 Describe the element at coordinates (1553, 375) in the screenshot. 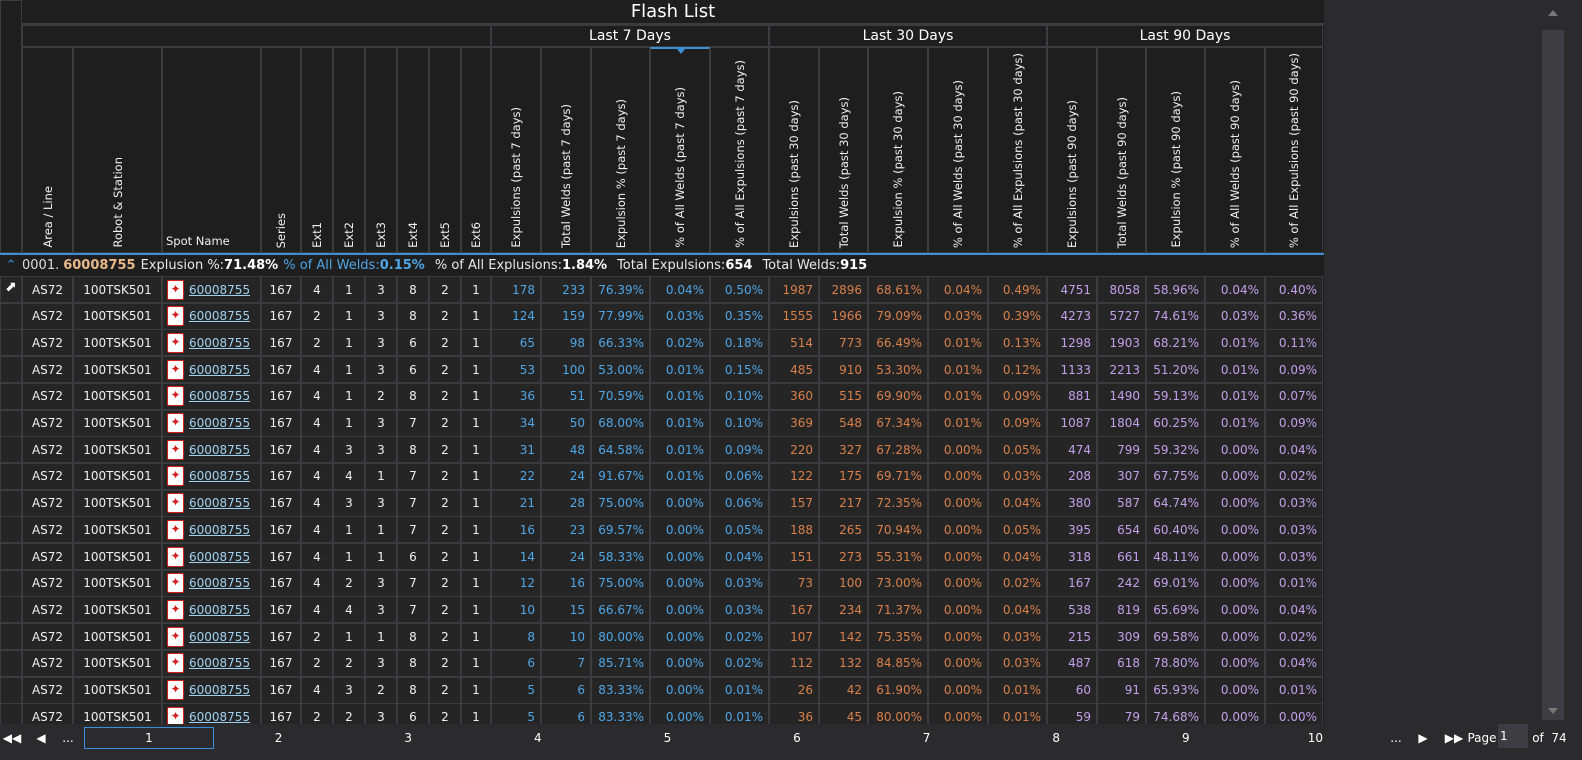

I see `scrollbar-thumb` at that location.